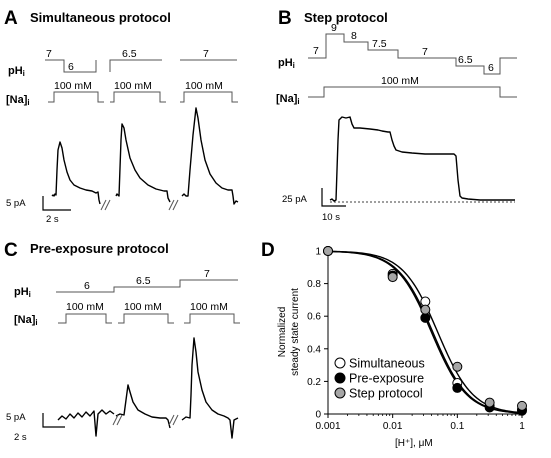 This screenshot has width=551, height=458. I want to click on panel-b-scale-current: 25 pA, so click(294, 199).